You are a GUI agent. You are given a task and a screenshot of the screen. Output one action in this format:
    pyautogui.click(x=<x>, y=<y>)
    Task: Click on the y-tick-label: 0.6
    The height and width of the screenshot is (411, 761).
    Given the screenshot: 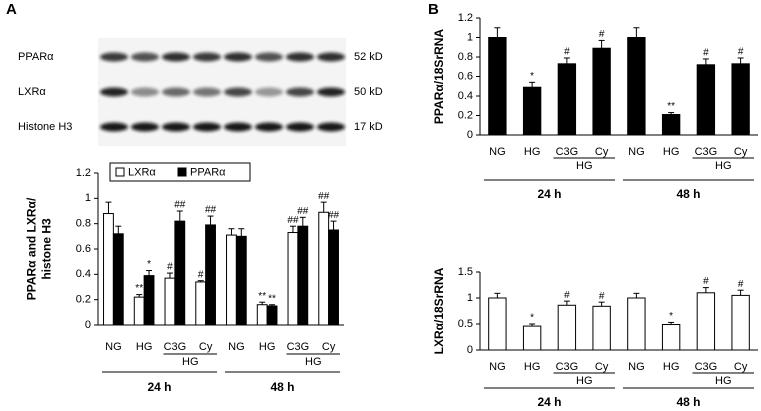 What is the action you would take?
    pyautogui.click(x=465, y=76)
    